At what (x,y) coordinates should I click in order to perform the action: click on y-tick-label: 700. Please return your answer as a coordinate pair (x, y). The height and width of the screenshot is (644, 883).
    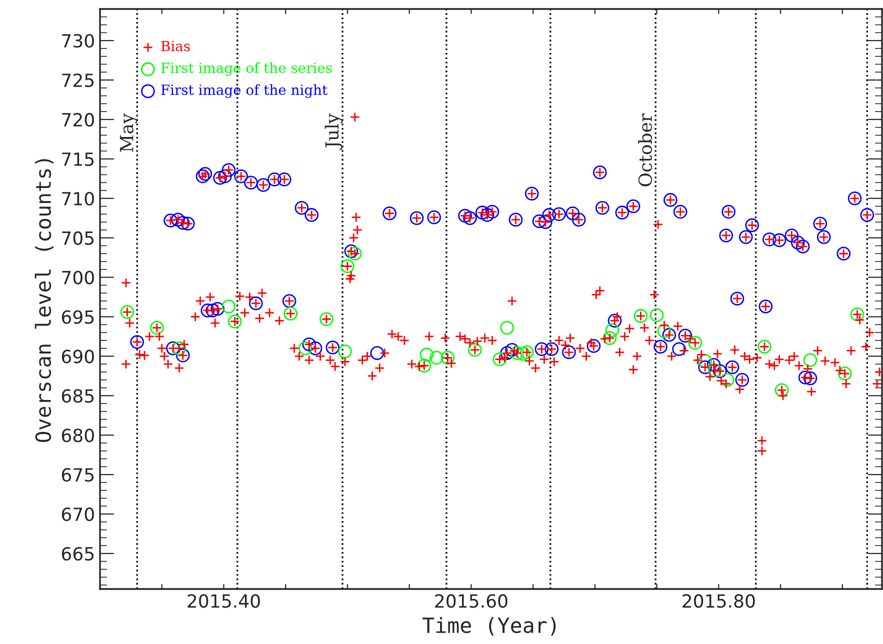
    Looking at the image, I should click on (78, 277).